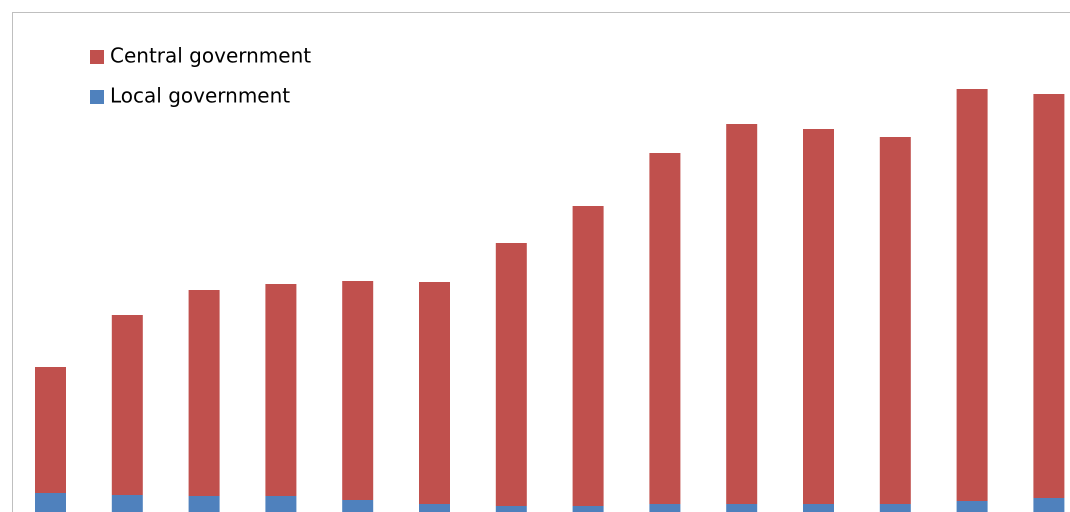 This screenshot has height=512, width=1070. Describe the element at coordinates (210, 56) in the screenshot. I see `legend-label: Central government` at that location.